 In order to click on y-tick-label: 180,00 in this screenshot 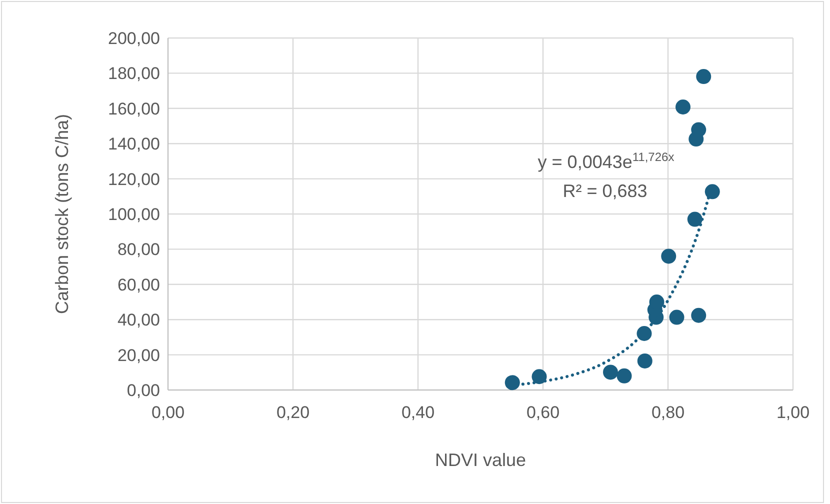, I will do `click(134, 74)`.